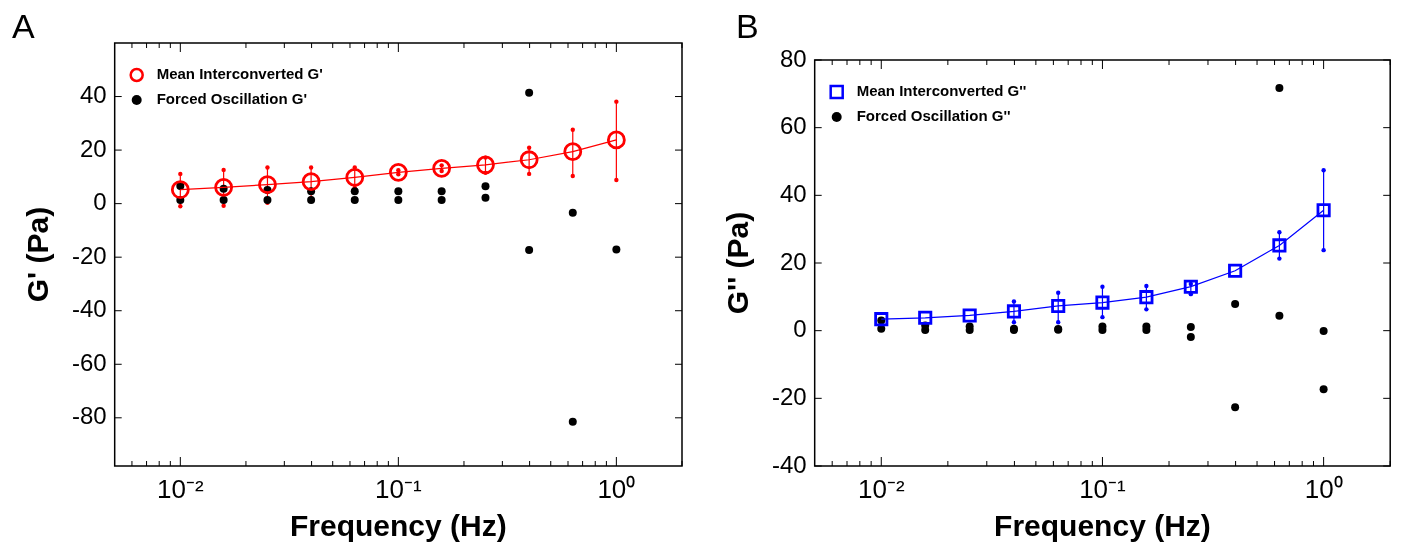 Image resolution: width=1401 pixels, height=552 pixels. What do you see at coordinates (793, 58) in the screenshot?
I see `y-tick-label: 80` at bounding box center [793, 58].